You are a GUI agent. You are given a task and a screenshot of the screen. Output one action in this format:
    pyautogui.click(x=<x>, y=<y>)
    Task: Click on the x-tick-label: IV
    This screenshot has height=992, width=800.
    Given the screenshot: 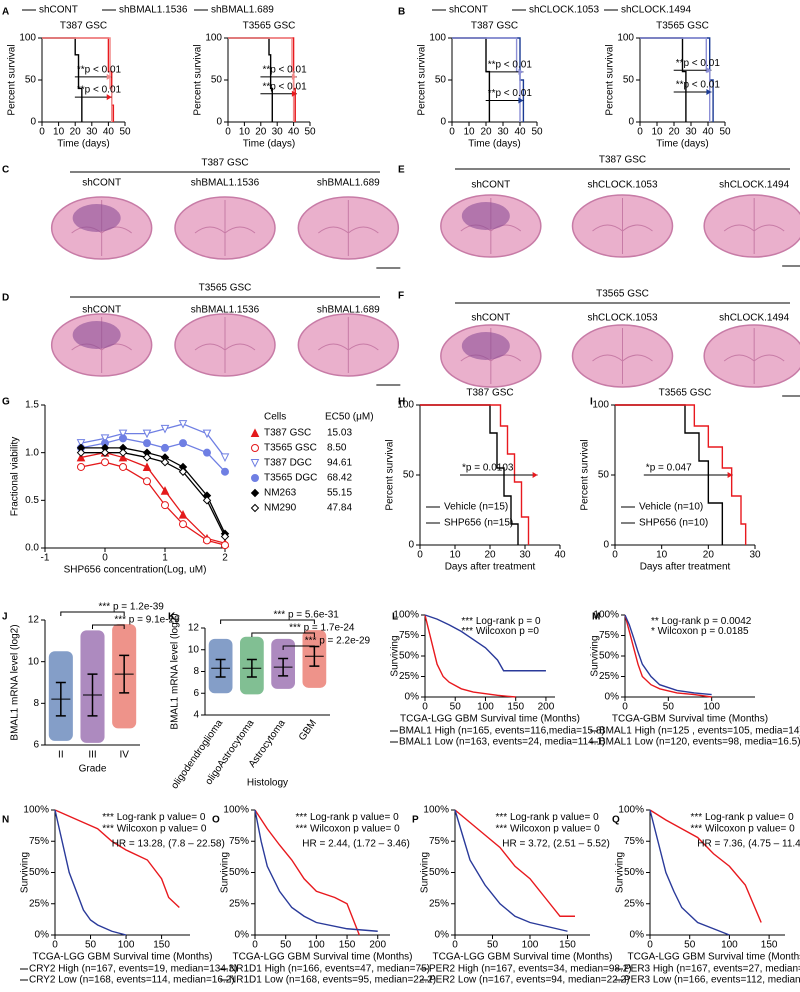 What is the action you would take?
    pyautogui.click(x=124, y=755)
    